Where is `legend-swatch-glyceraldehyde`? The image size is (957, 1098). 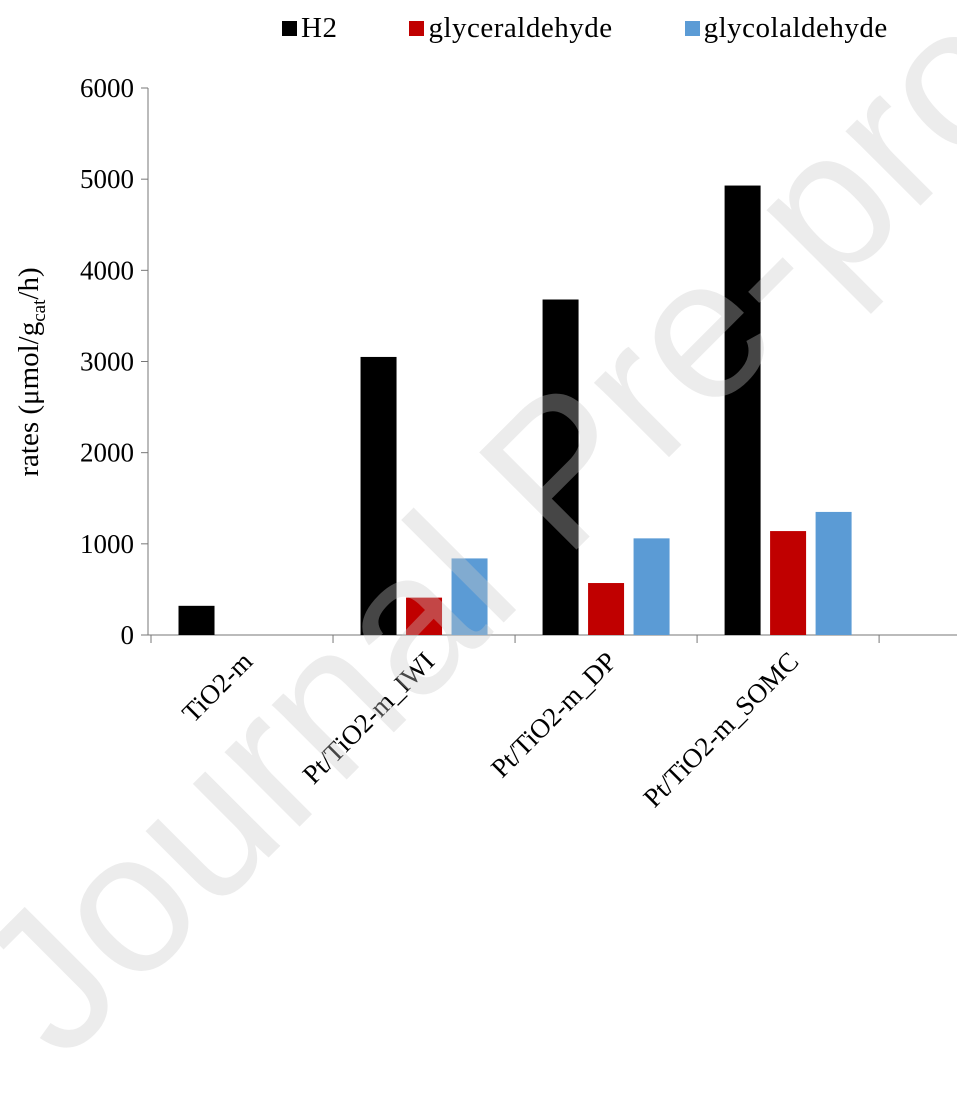 legend-swatch-glyceraldehyde is located at coordinates (417, 28).